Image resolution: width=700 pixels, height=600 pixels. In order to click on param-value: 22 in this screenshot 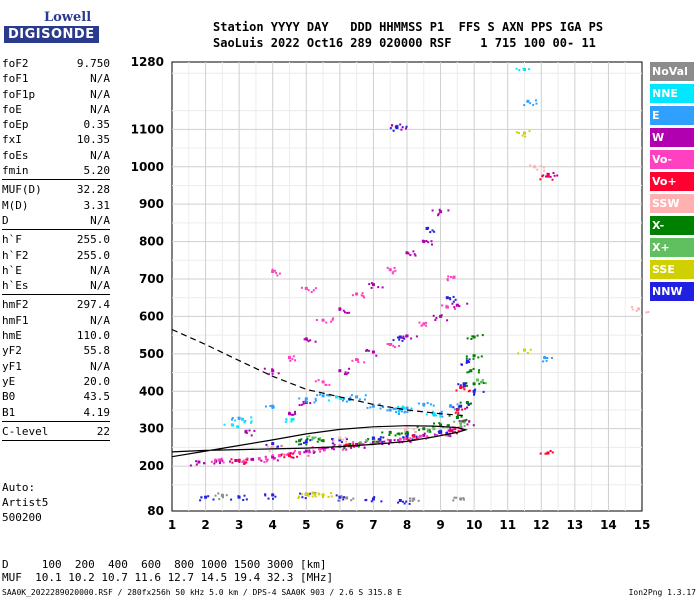, I will do `click(103, 431)`.